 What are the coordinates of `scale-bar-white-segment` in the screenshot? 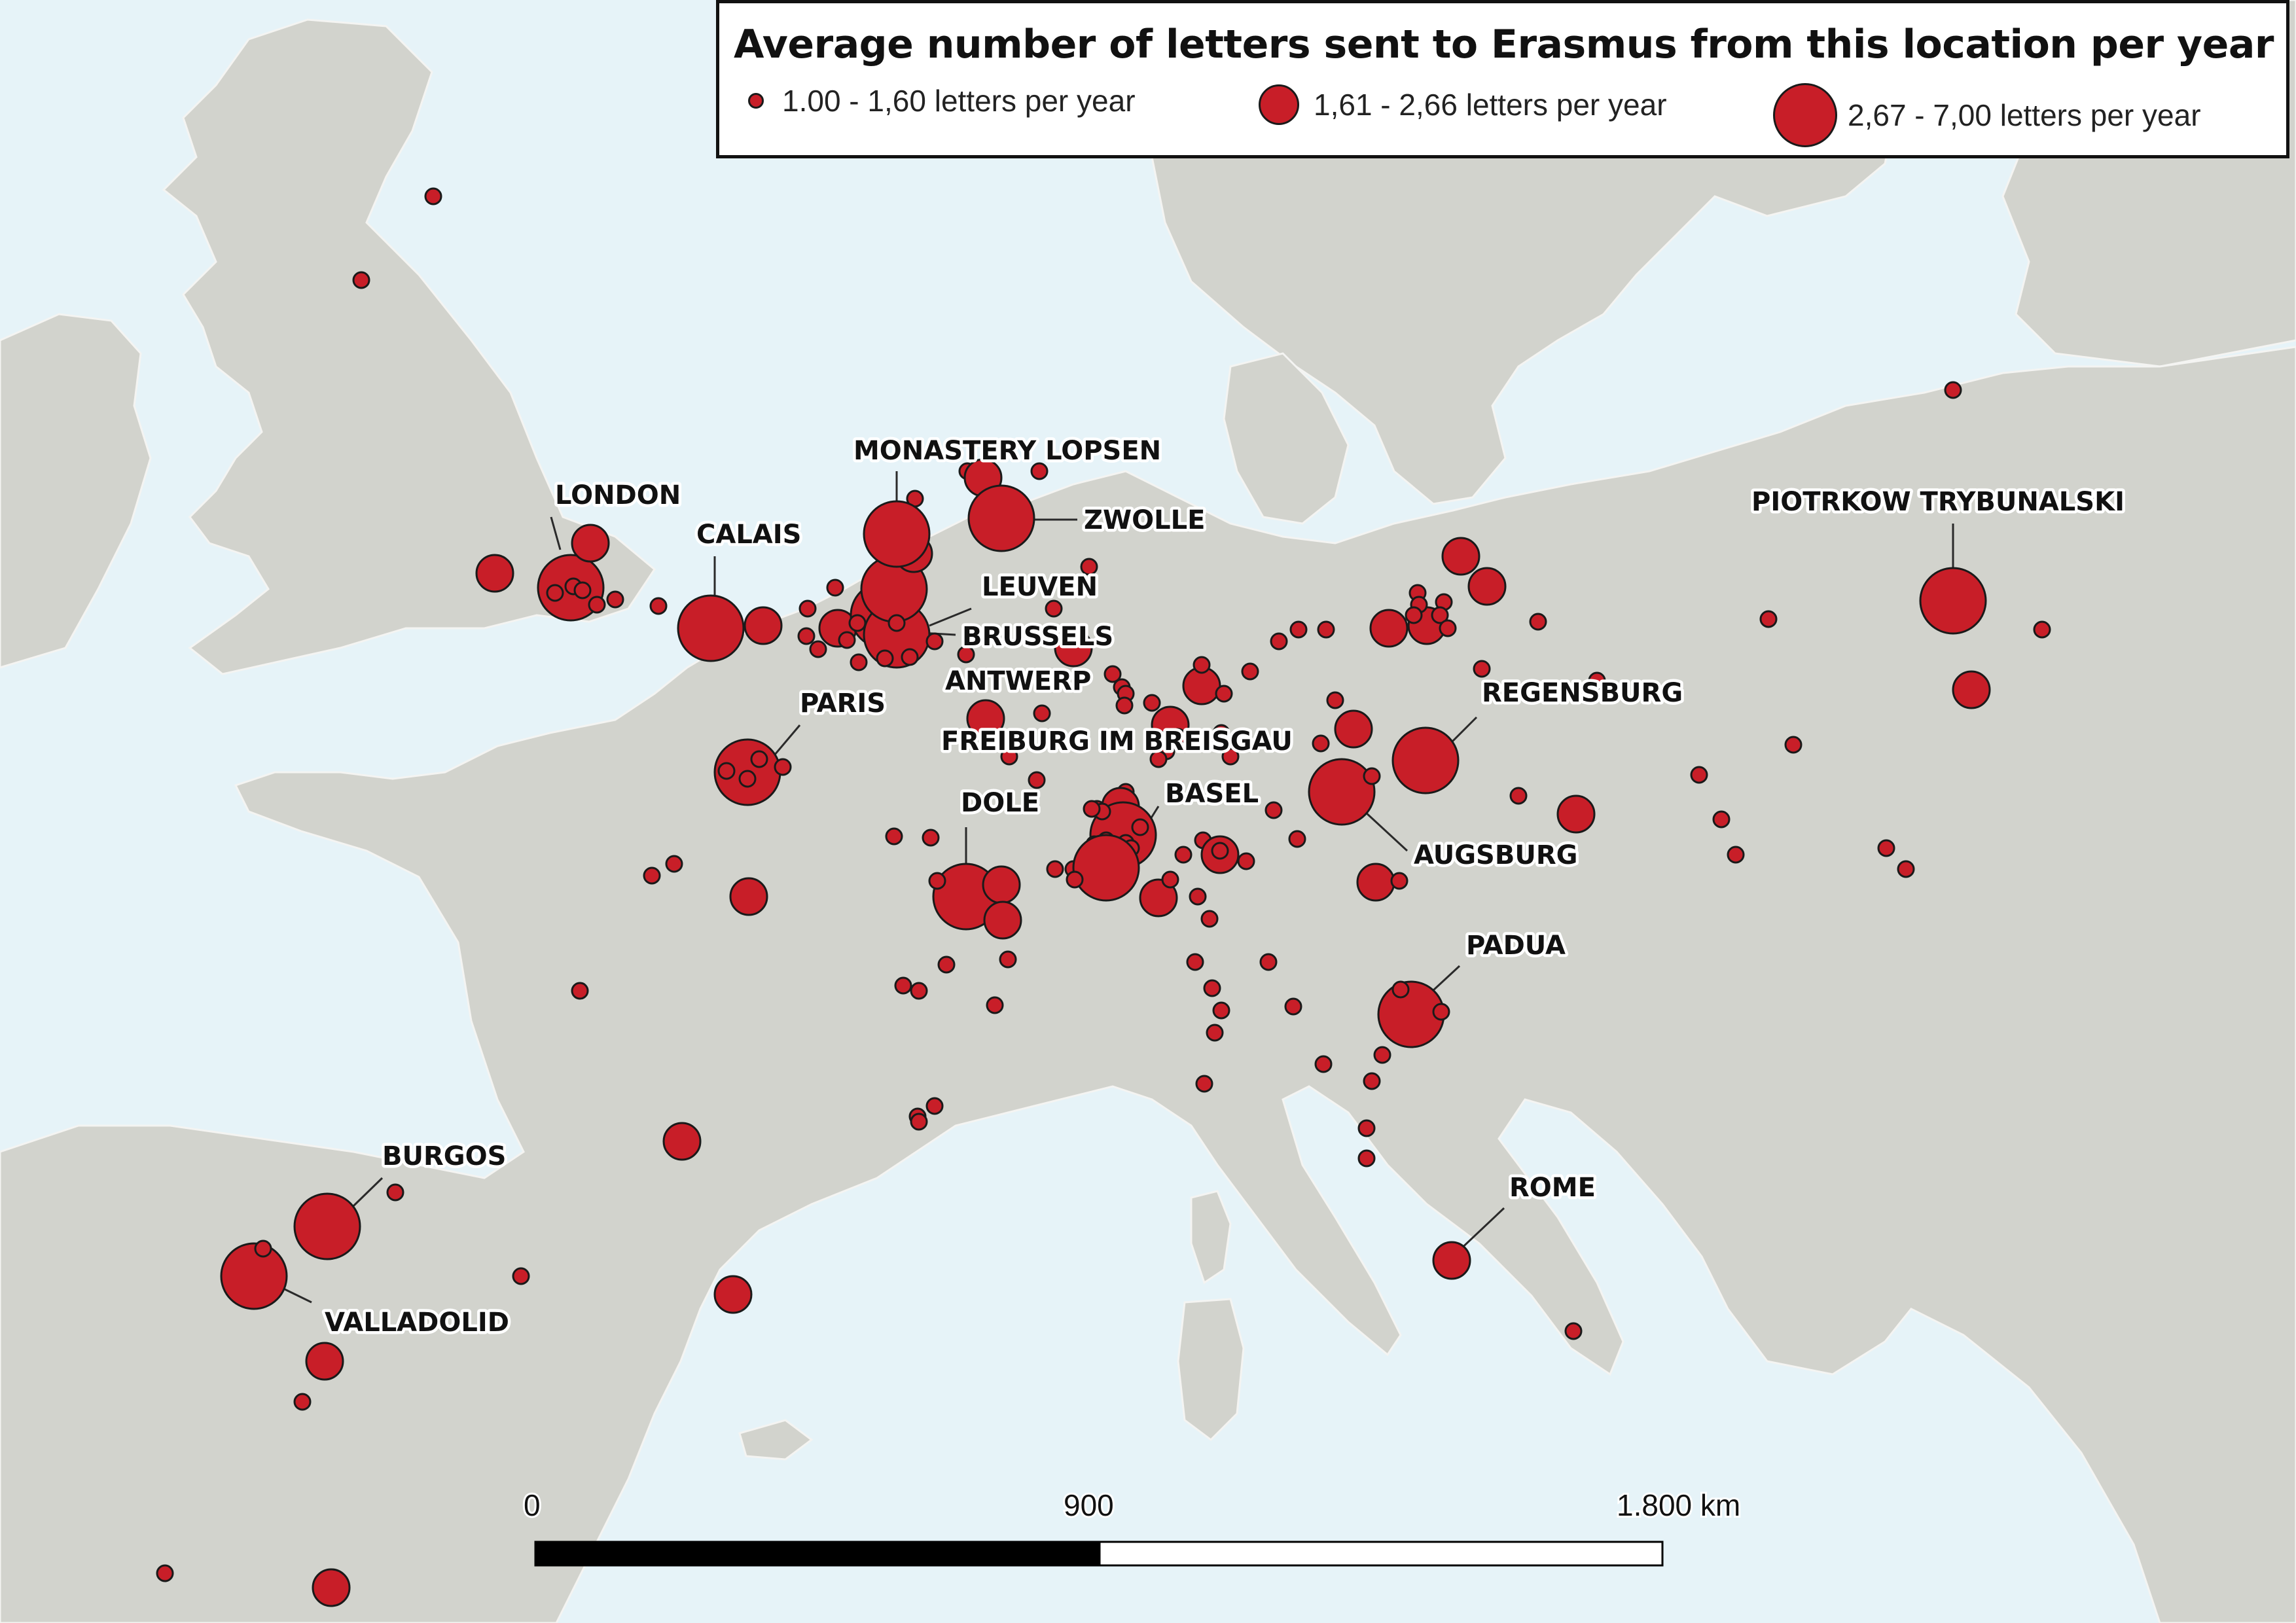 It's located at (1381, 1554).